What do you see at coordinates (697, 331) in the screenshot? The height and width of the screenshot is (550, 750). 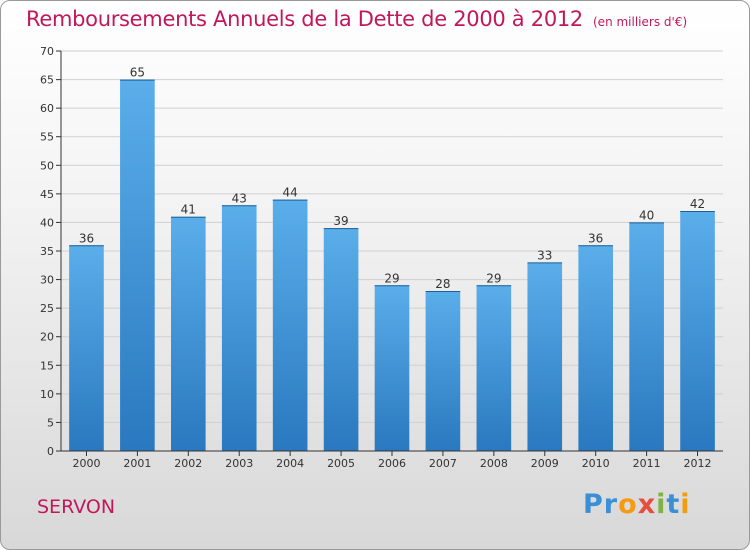 I see `bar-2012` at bounding box center [697, 331].